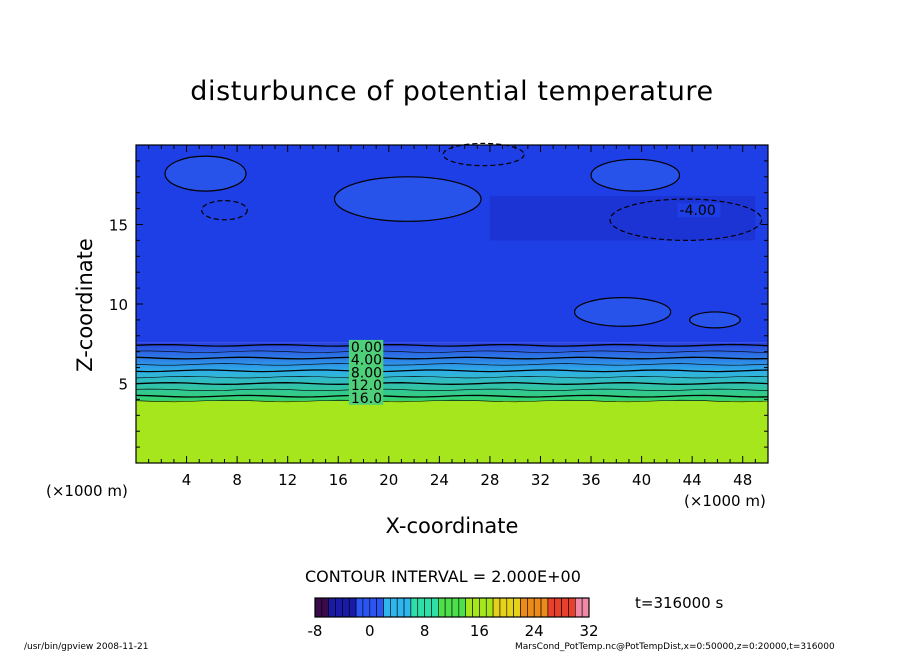  What do you see at coordinates (388, 480) in the screenshot?
I see `x-tick-label: 20` at bounding box center [388, 480].